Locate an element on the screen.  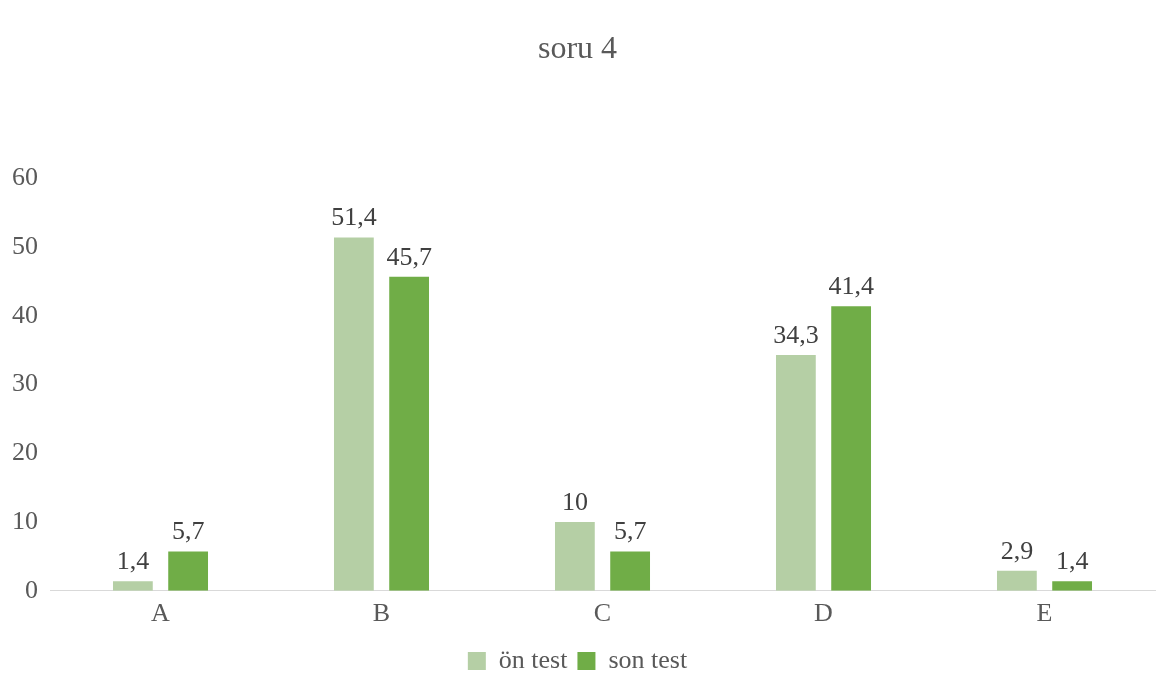
y-tick-label: 40 is located at coordinates (25, 314).